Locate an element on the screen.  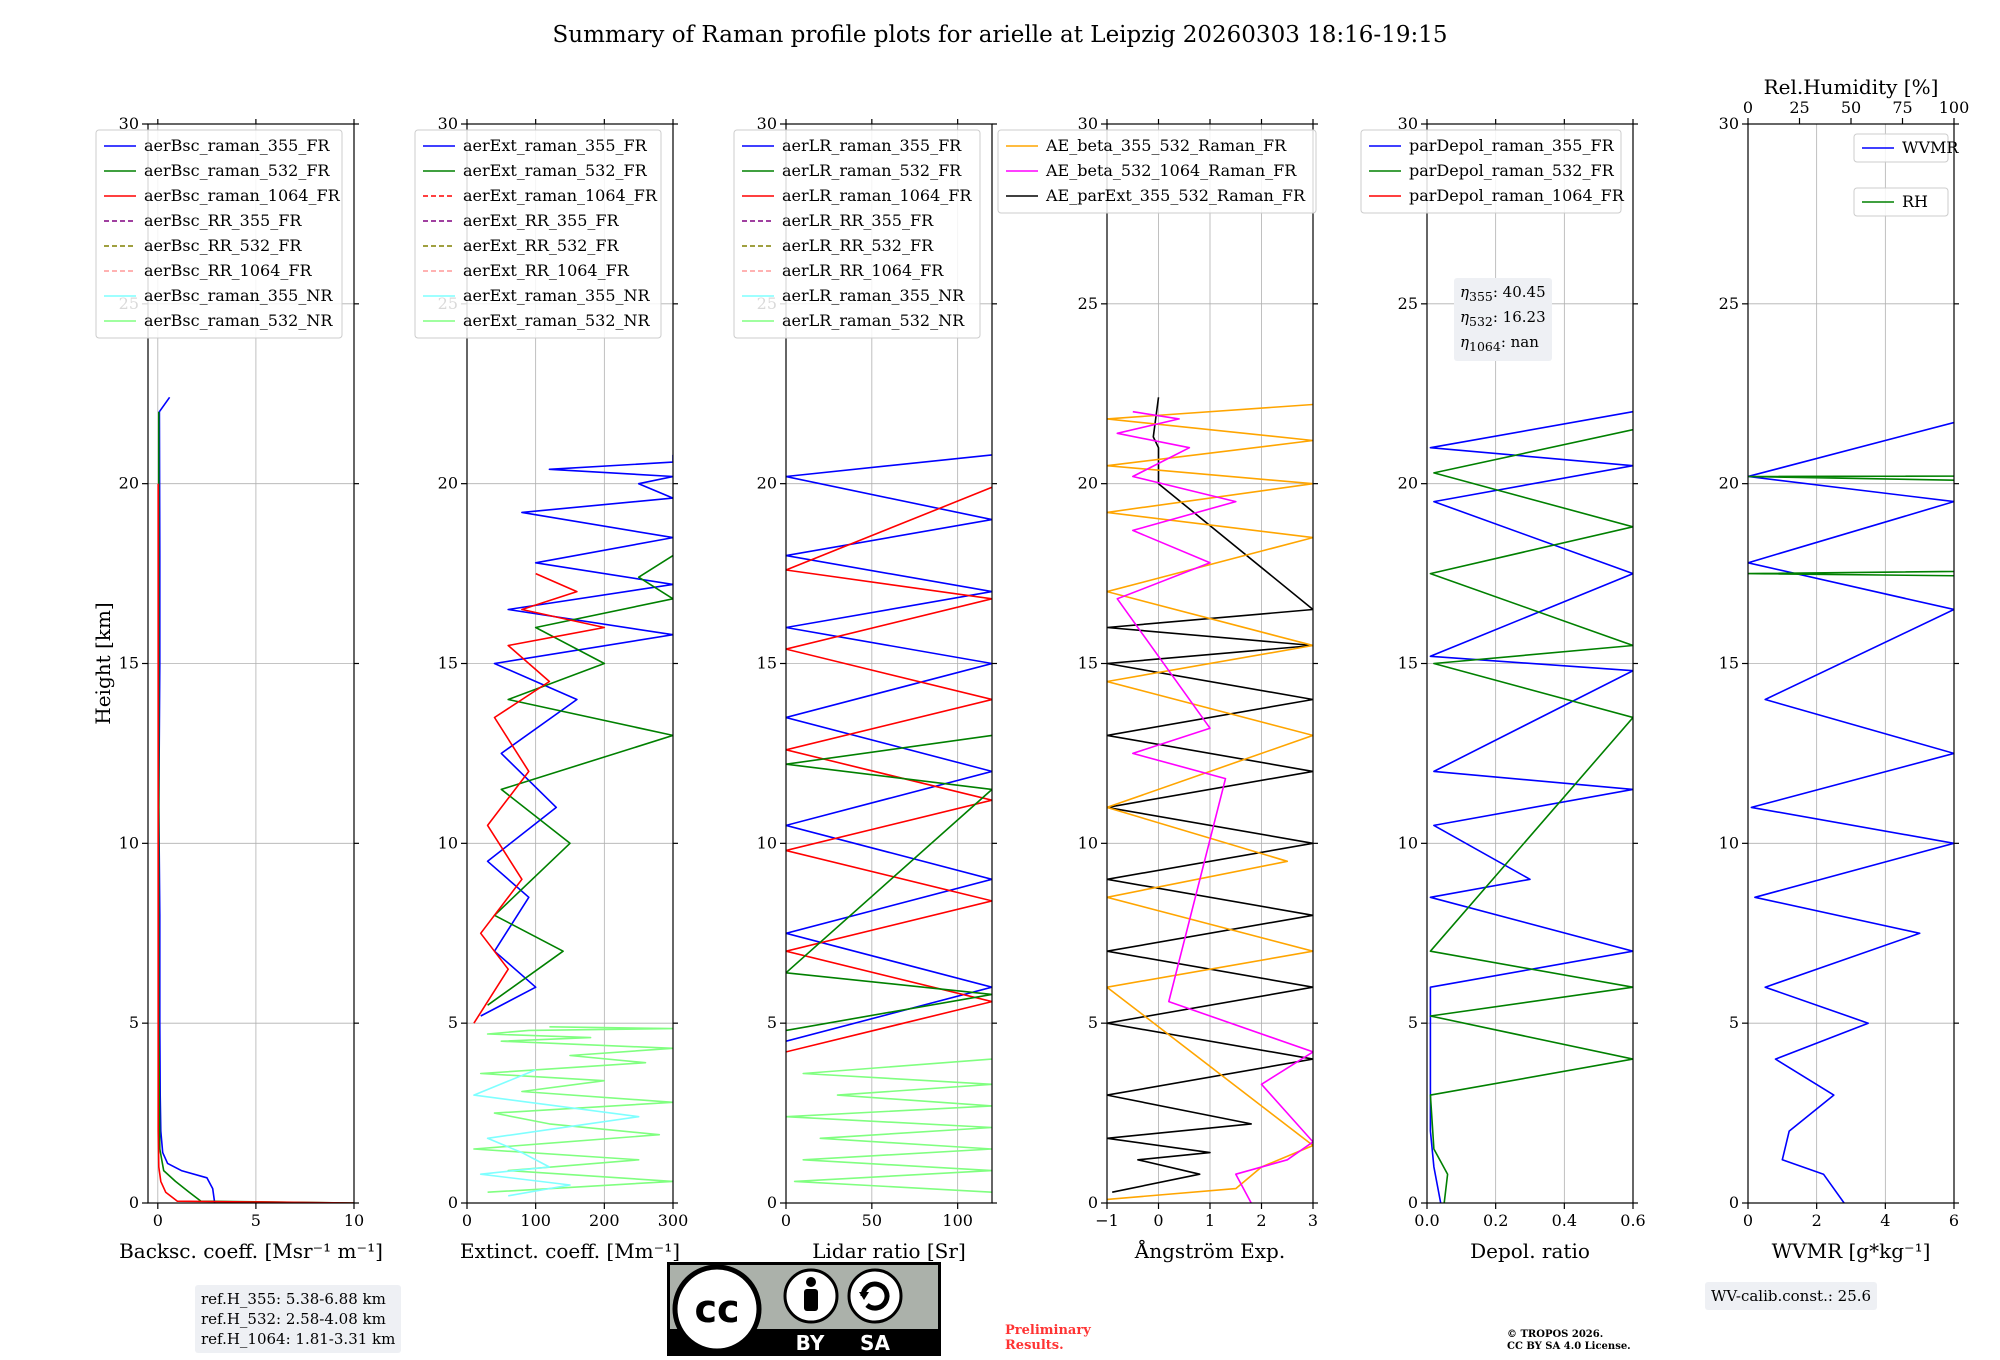
legend-label-angstrom-0: AE_beta_355_532_Raman_FR is located at coordinates (1166, 145).